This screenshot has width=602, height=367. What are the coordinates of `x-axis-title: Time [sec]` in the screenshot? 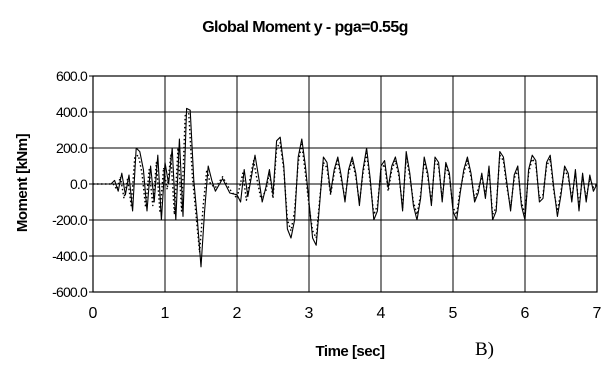 It's located at (350, 351).